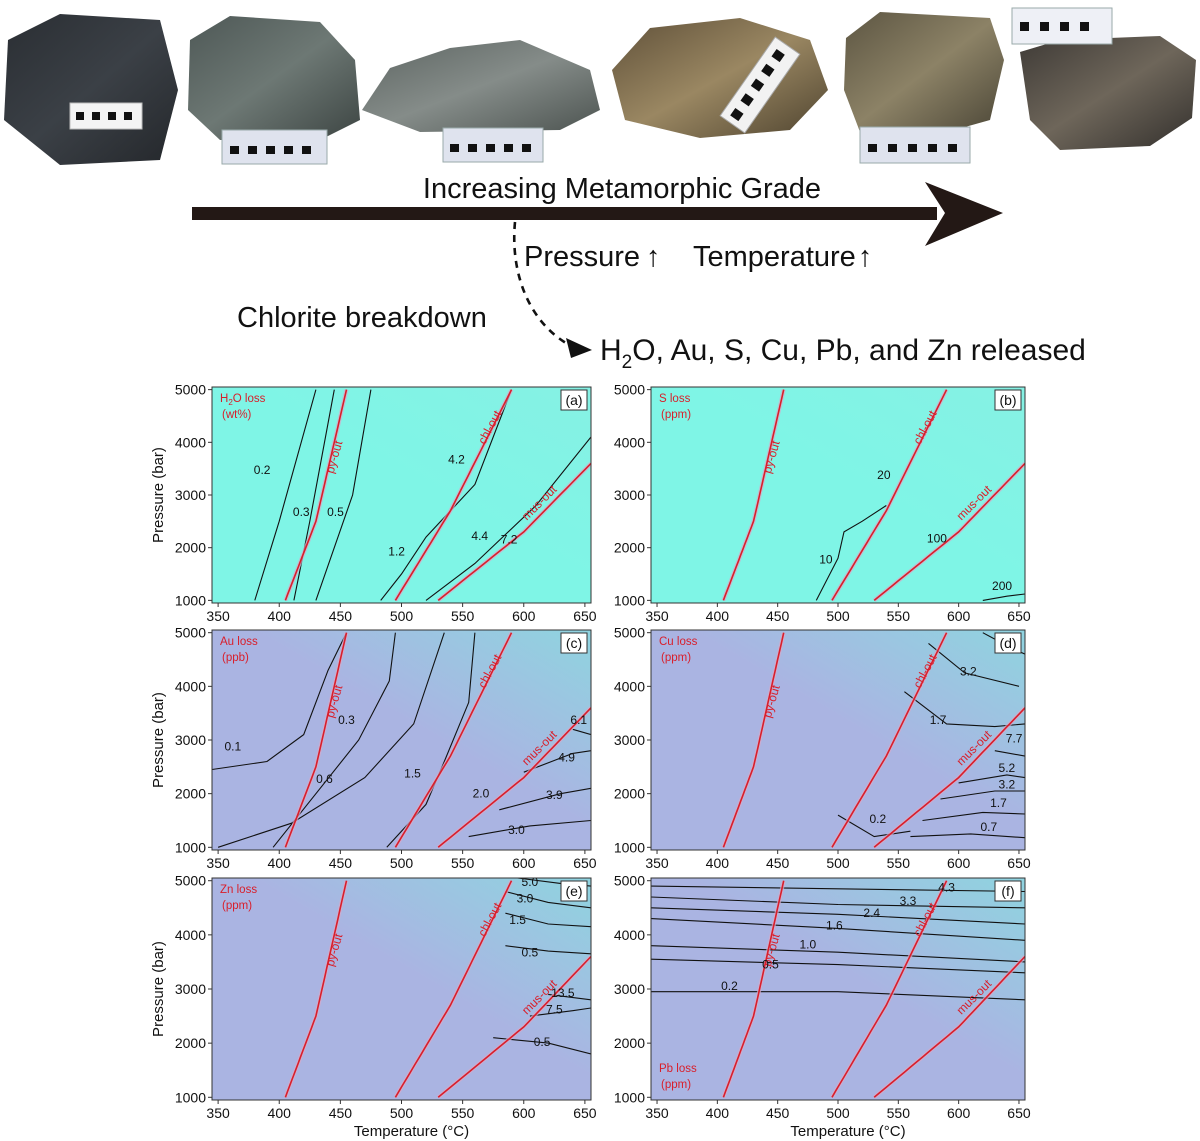 Image resolution: width=1200 pixels, height=1141 pixels. What do you see at coordinates (554, 795) in the screenshot?
I see `contour-label: 3.9` at bounding box center [554, 795].